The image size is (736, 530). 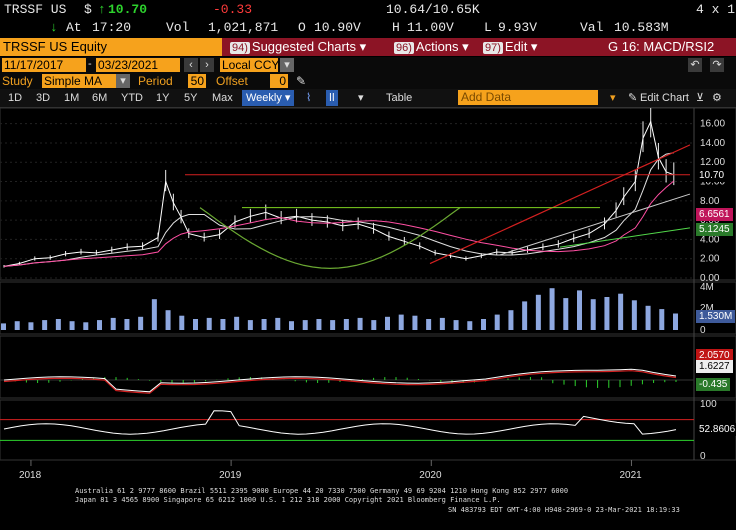 What do you see at coordinates (703, 456) in the screenshot?
I see `rsi-tick-label: 0` at bounding box center [703, 456].